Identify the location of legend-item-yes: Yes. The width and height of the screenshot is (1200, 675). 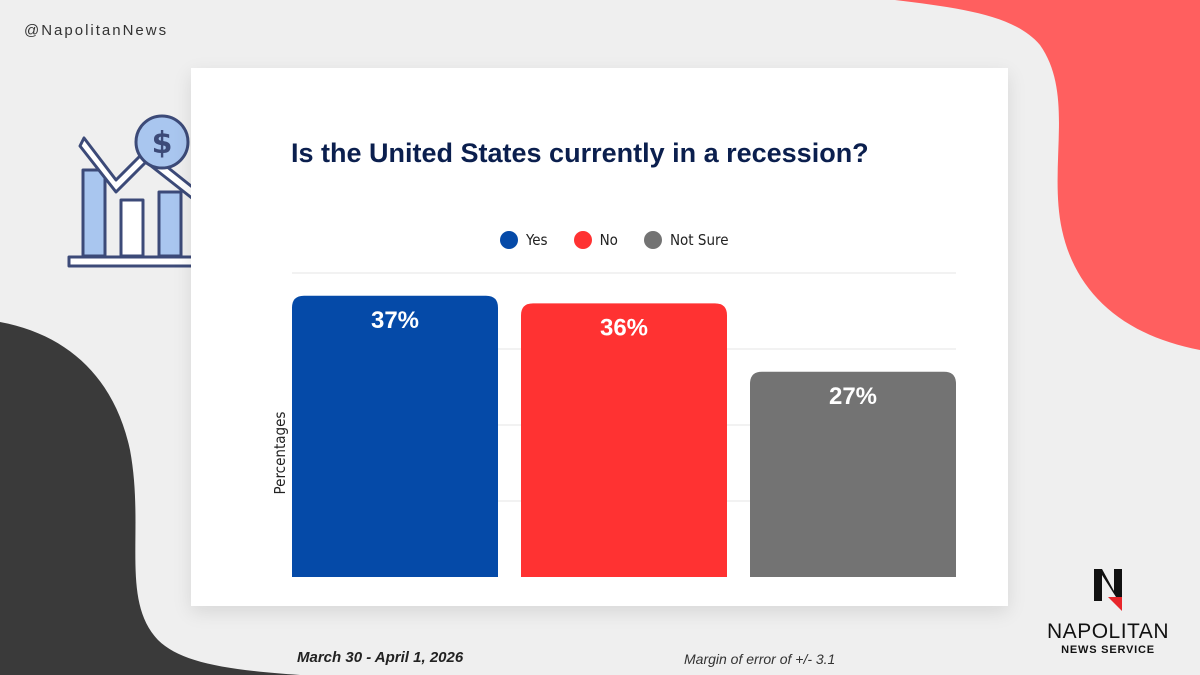
(524, 240).